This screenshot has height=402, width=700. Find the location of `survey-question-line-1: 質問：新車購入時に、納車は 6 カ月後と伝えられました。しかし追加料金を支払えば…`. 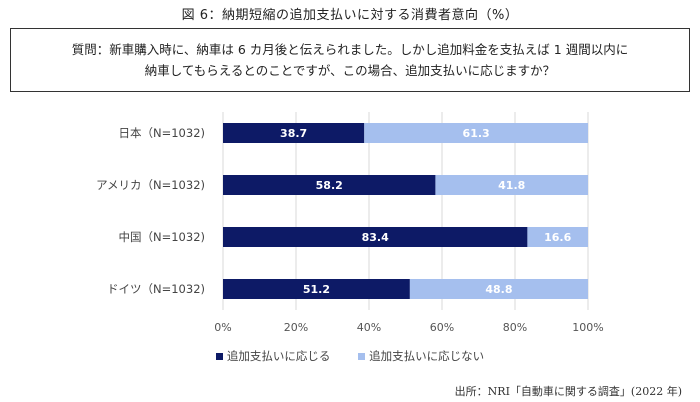

survey-question-line-1: 質問：新車購入時に、納車は 6 カ月後と伝えられました。しかし追加料金を支払えば… is located at coordinates (350, 49).